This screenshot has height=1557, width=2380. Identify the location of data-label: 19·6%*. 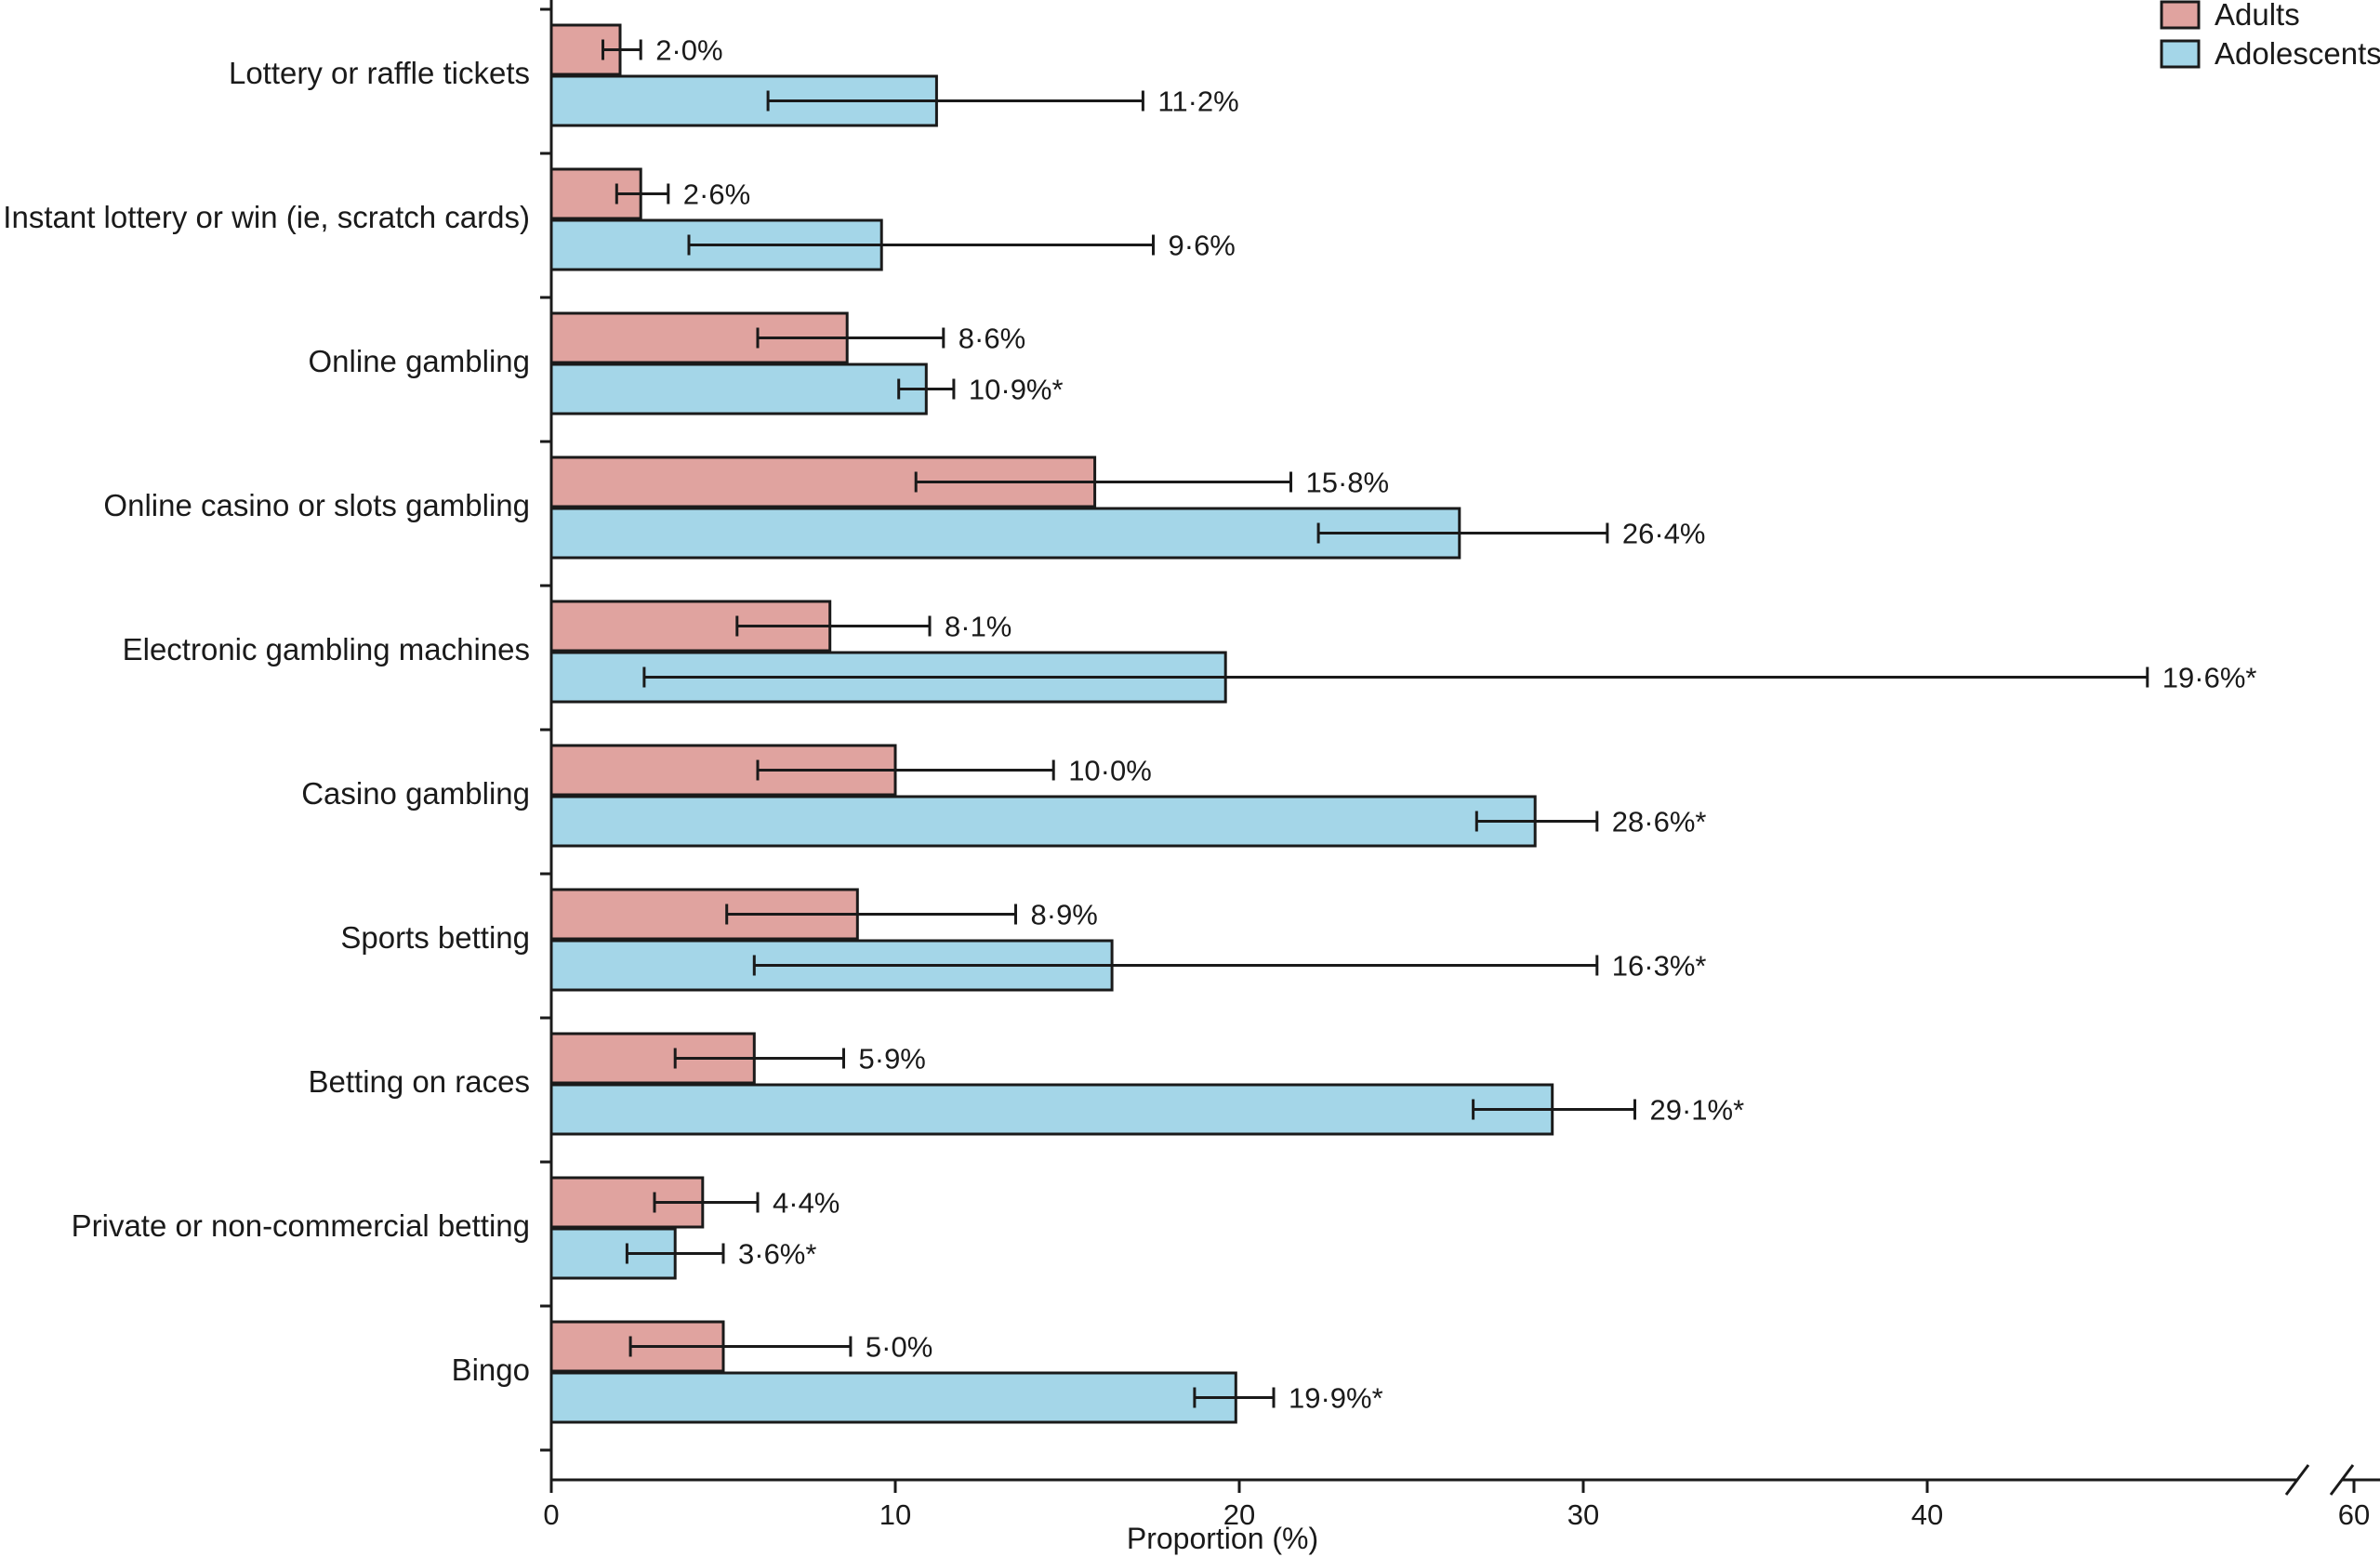
(2209, 678).